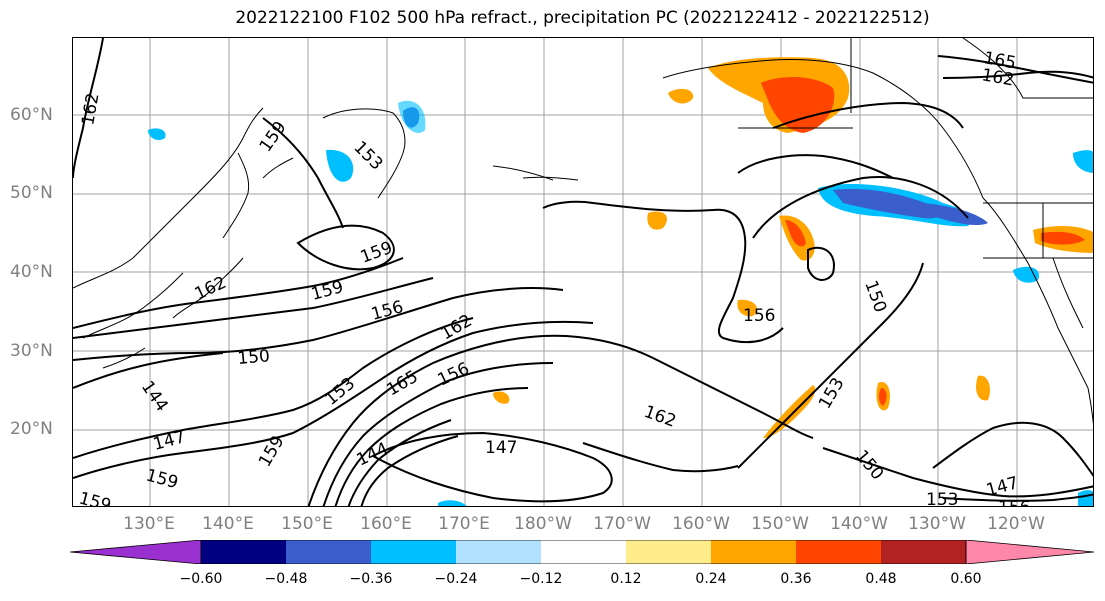 The height and width of the screenshot is (601, 1105). I want to click on colorbar-tick-label: −0.24, so click(456, 579).